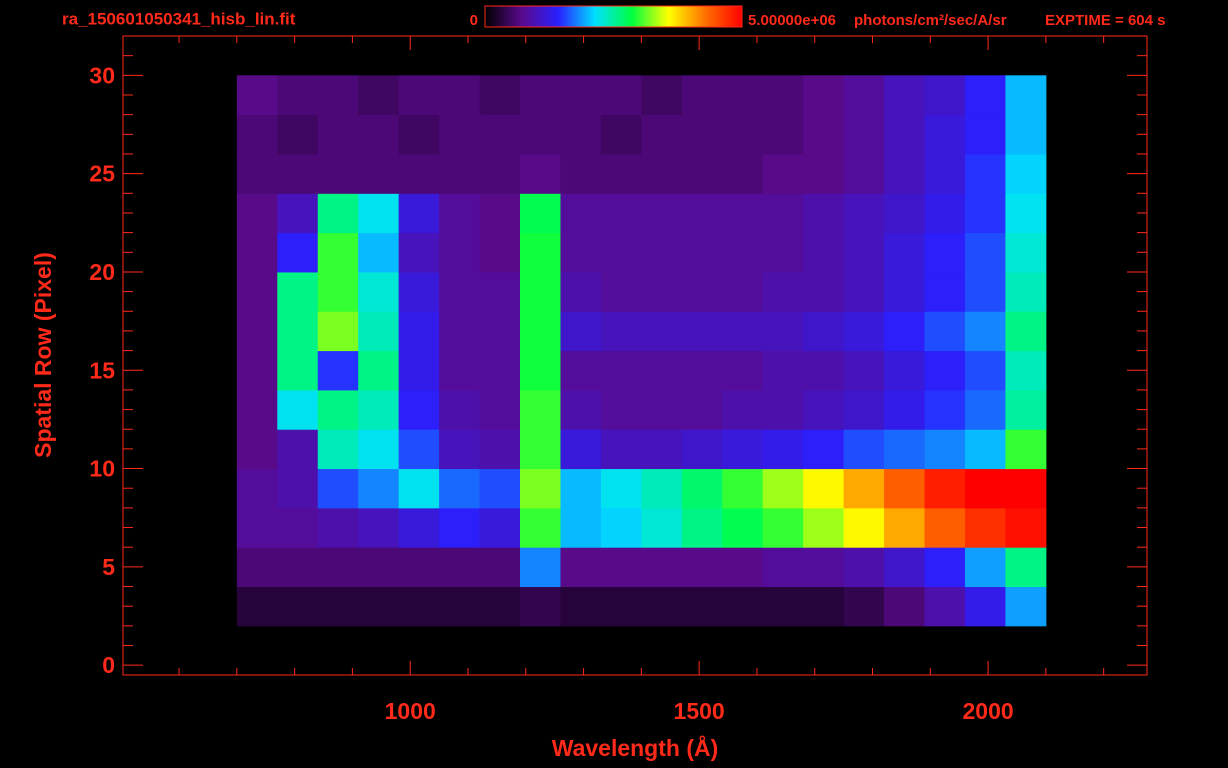  Describe the element at coordinates (102, 272) in the screenshot. I see `y-tick-label: 20` at that location.